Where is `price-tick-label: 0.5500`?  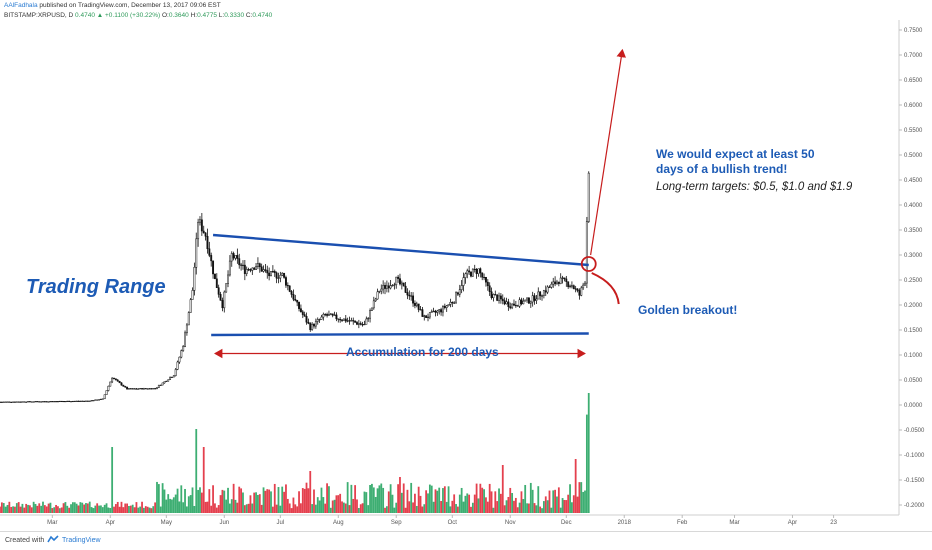 price-tick-label: 0.5500 is located at coordinates (913, 131).